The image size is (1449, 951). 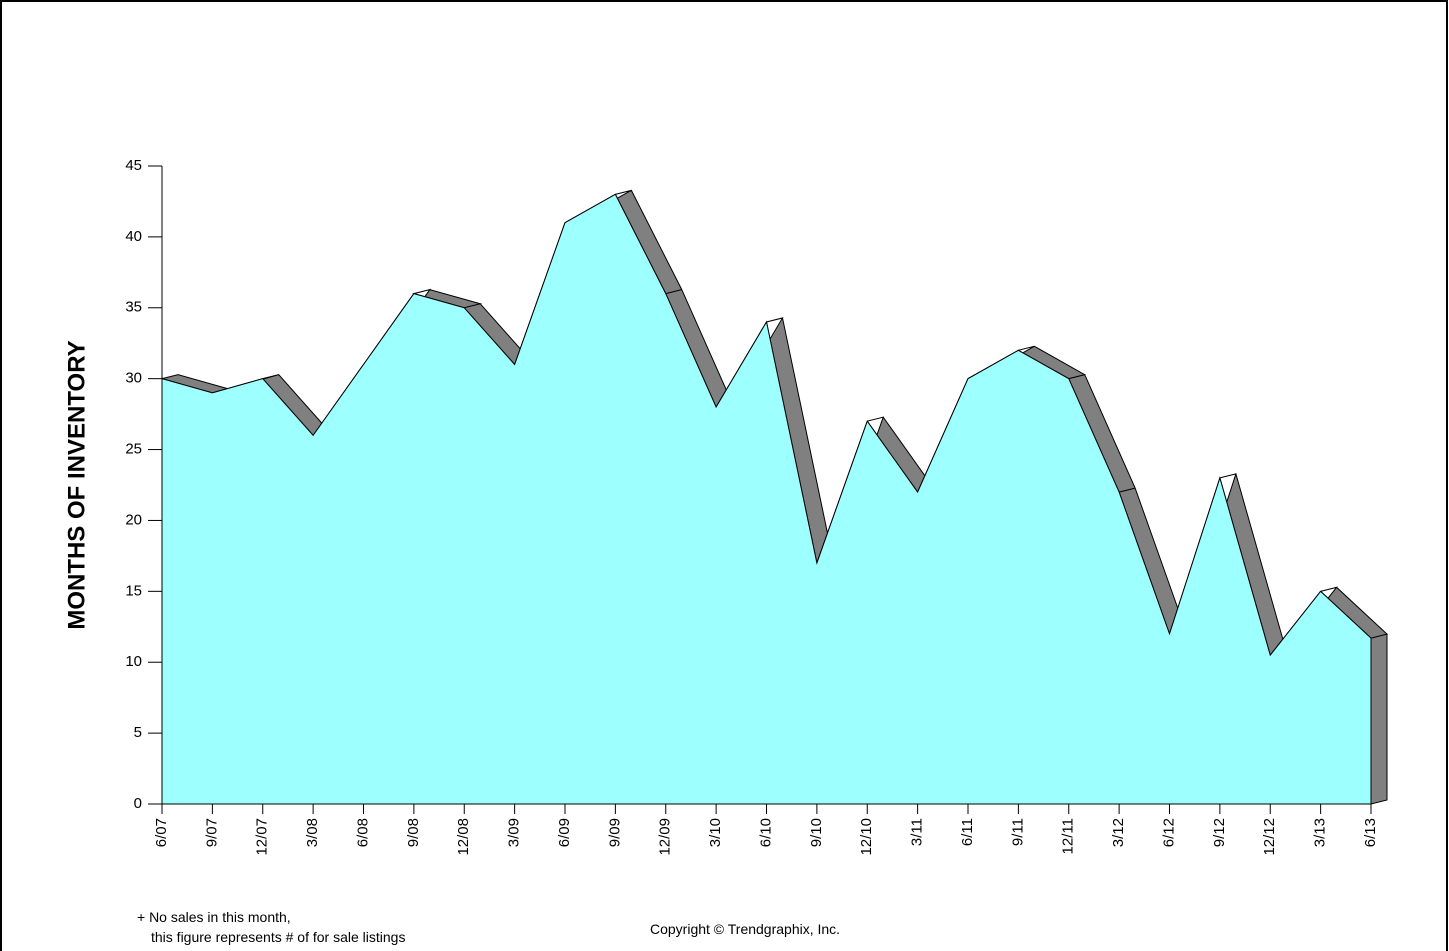 I want to click on x-tick-label: 6/13, so click(x=1370, y=832).